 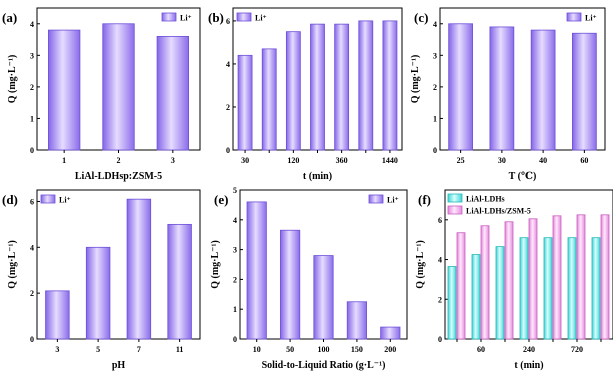 I want to click on x-axis-label: t (min), so click(x=528, y=365).